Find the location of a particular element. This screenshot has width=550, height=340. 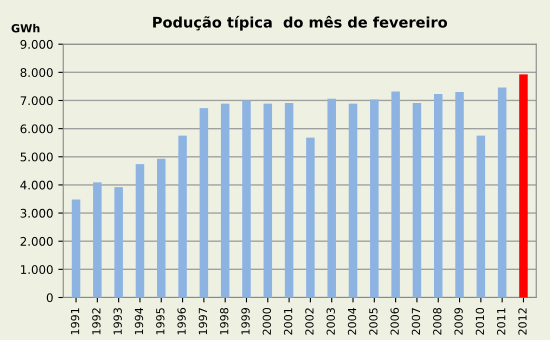

x-tick-label: 1997 is located at coordinates (203, 321).